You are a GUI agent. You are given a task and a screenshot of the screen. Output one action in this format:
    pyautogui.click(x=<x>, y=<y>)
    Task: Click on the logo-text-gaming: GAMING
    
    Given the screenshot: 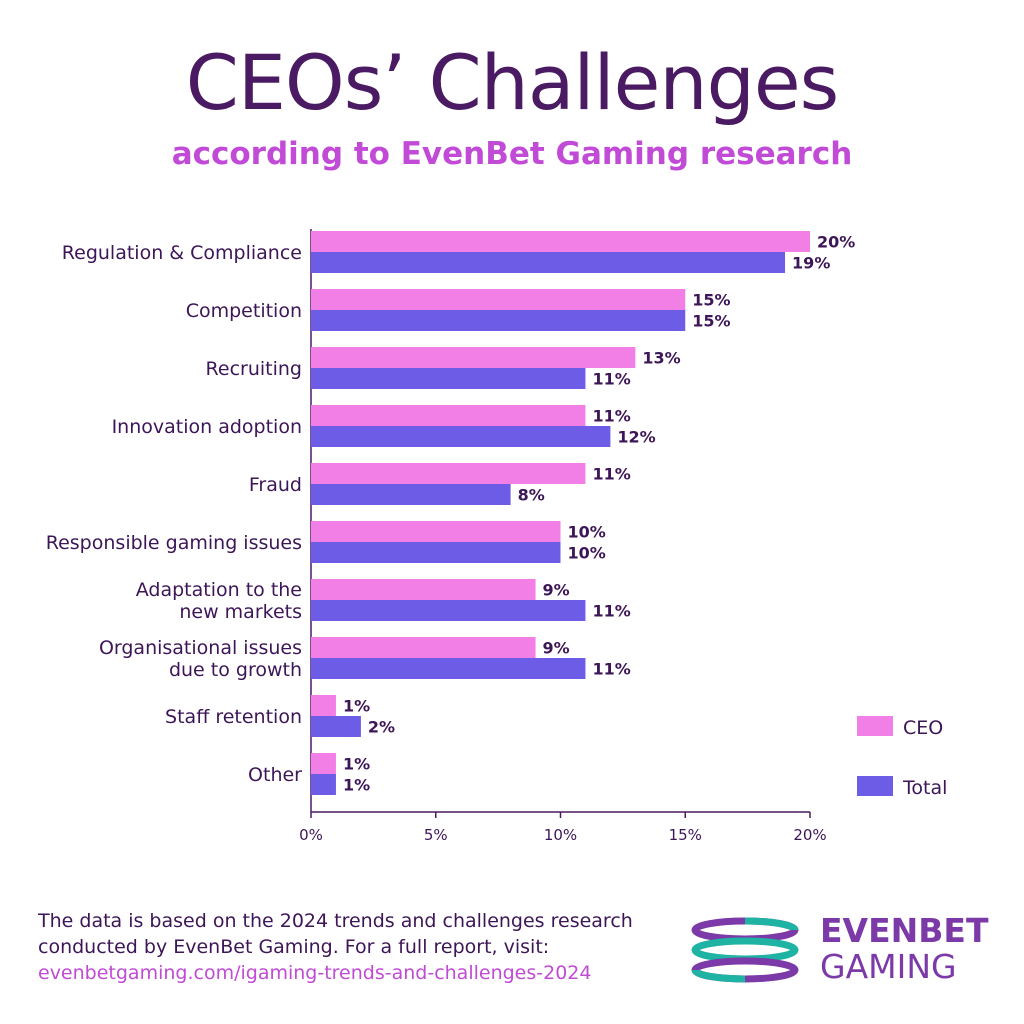 What is the action you would take?
    pyautogui.click(x=888, y=966)
    